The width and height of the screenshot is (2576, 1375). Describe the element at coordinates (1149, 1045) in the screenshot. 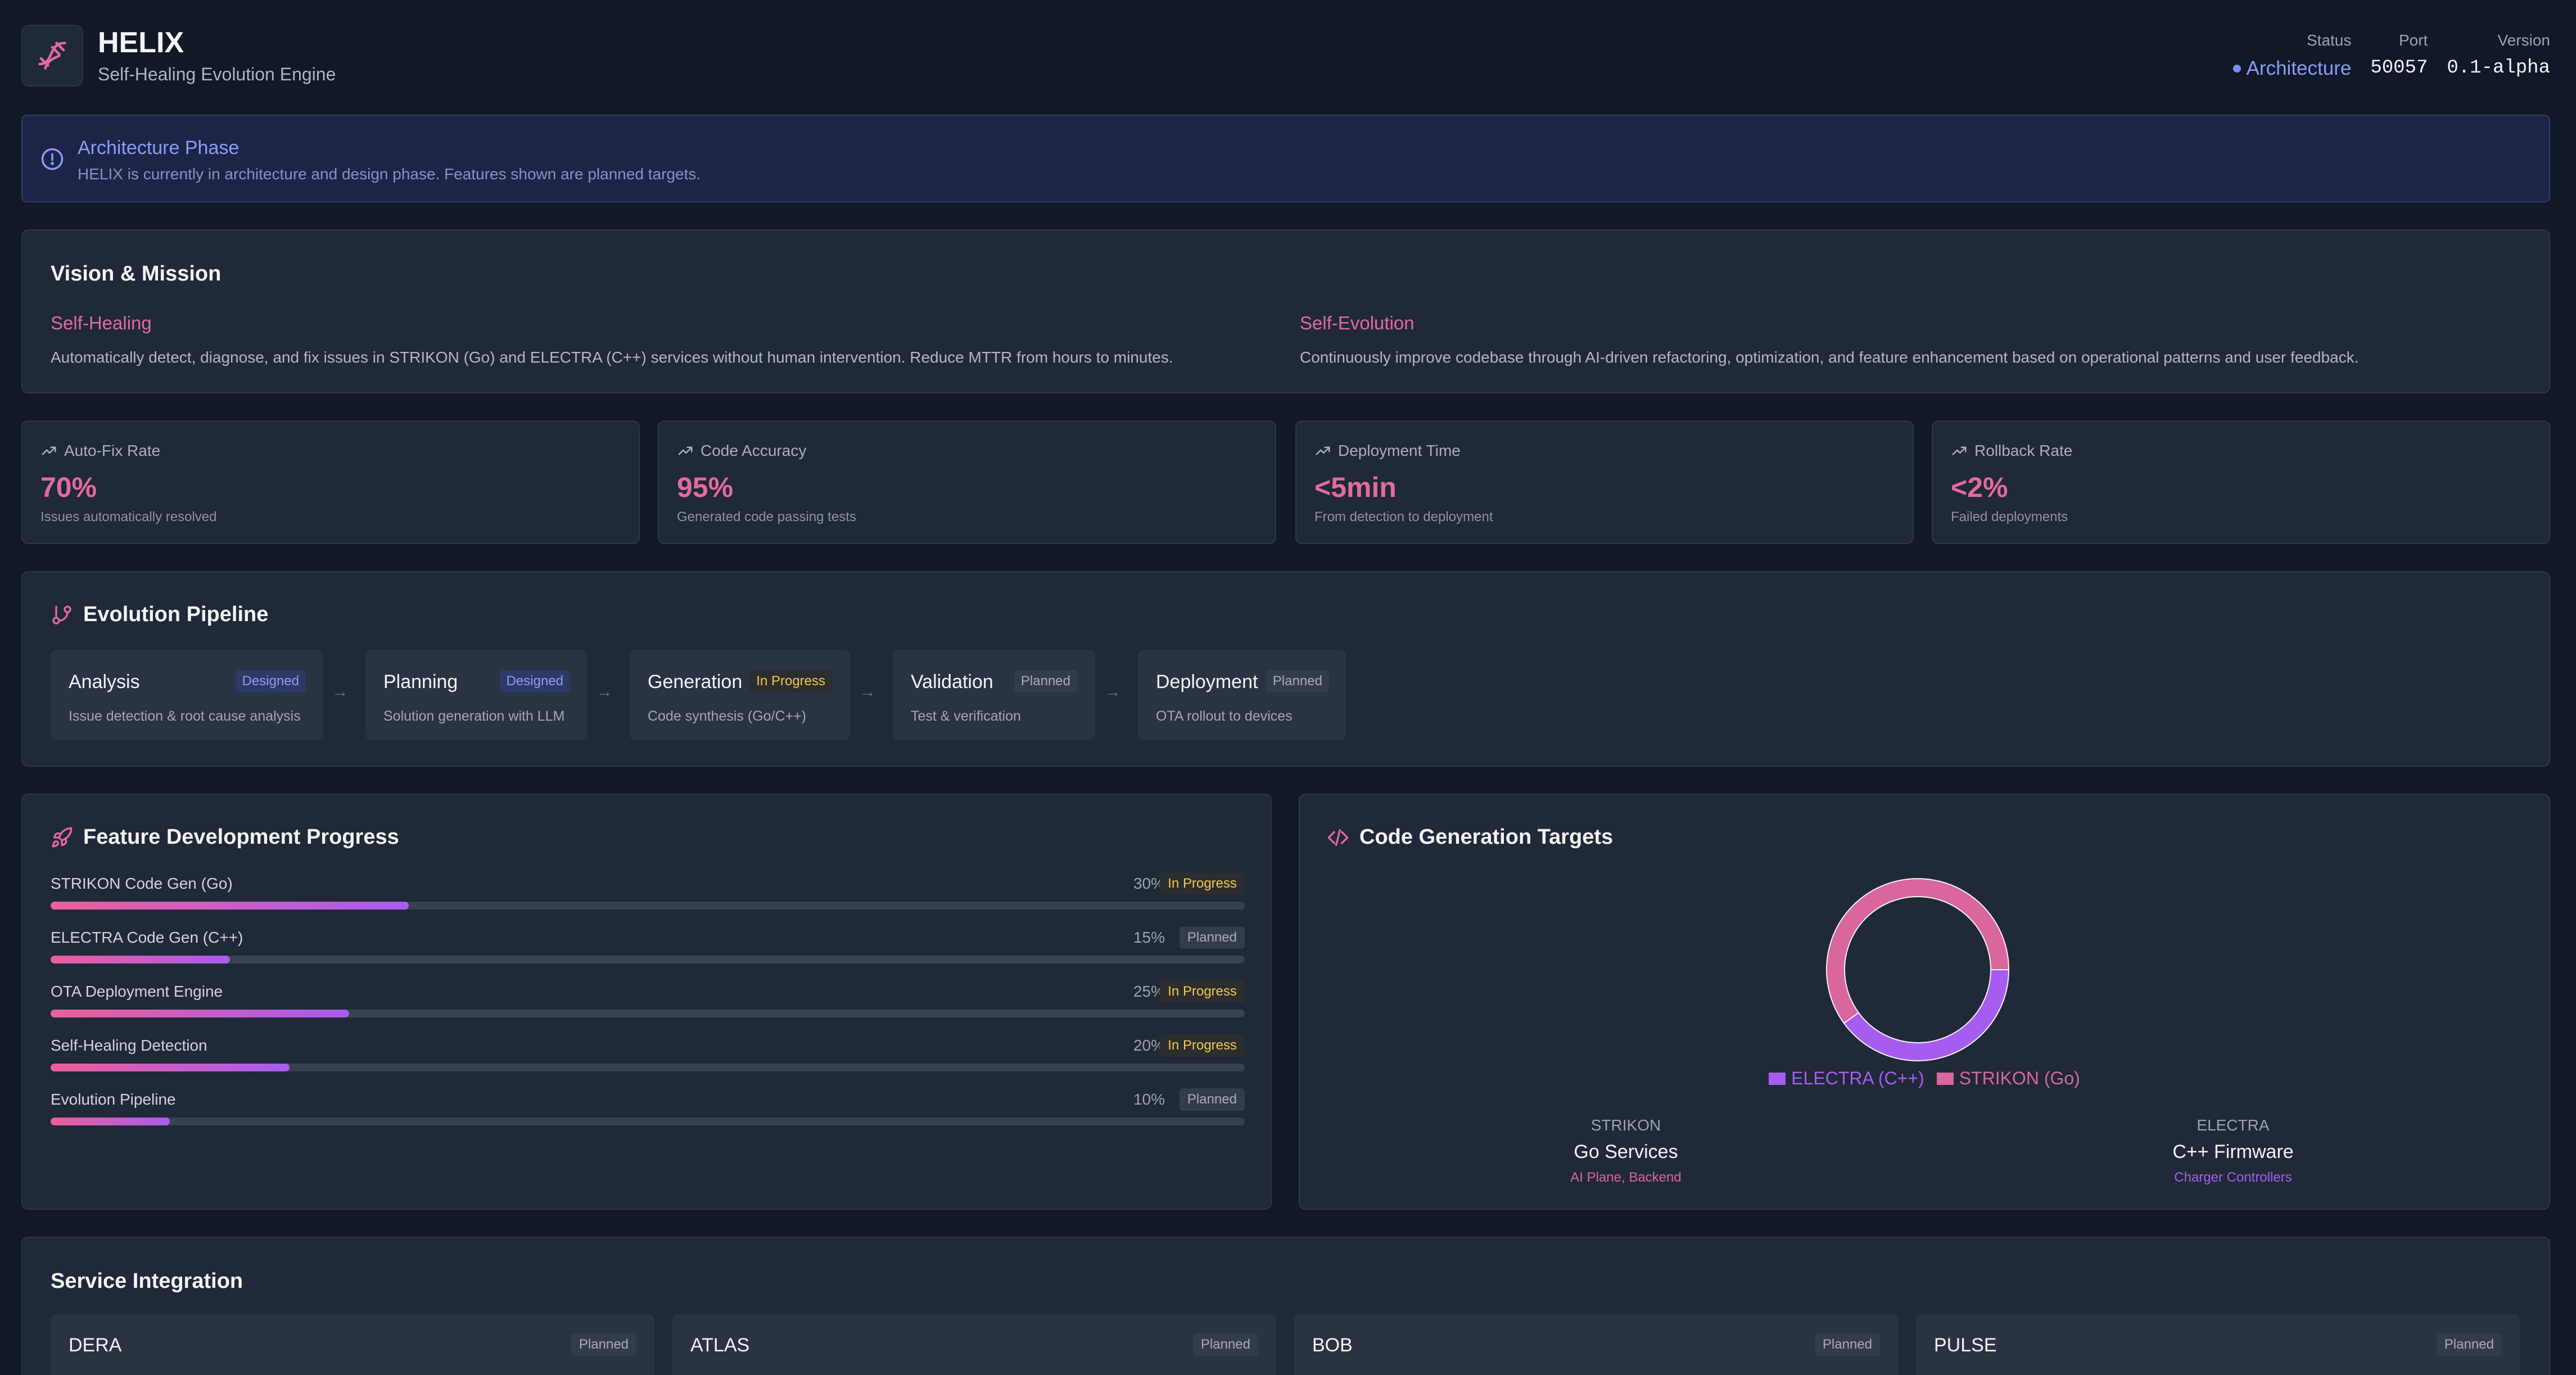

I see `progress-percent: 20%` at that location.